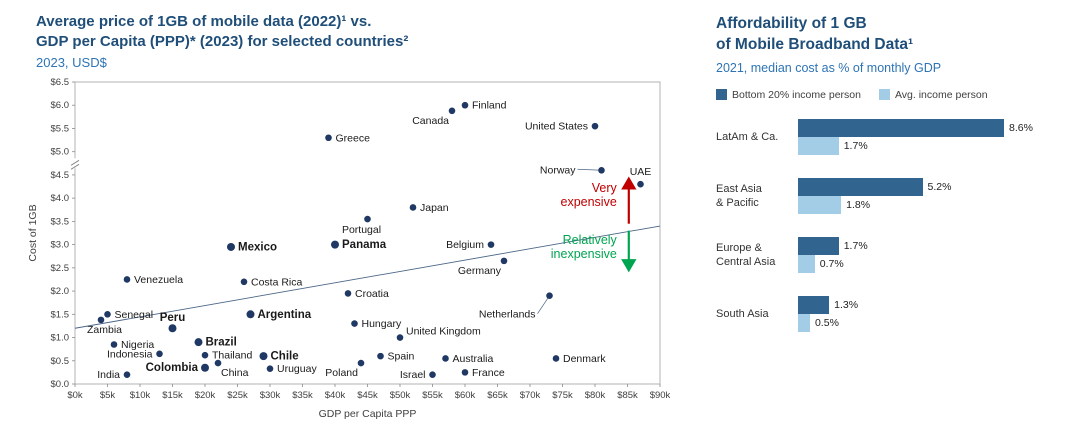  What do you see at coordinates (584, 359) in the screenshot?
I see `country-label: Denmark` at bounding box center [584, 359].